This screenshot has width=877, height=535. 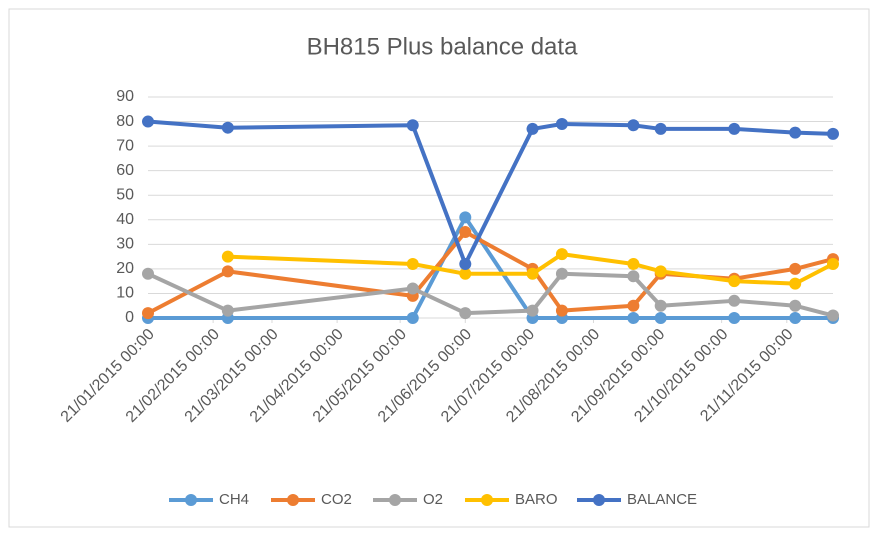 I want to click on legend-label: CO2, so click(x=336, y=499).